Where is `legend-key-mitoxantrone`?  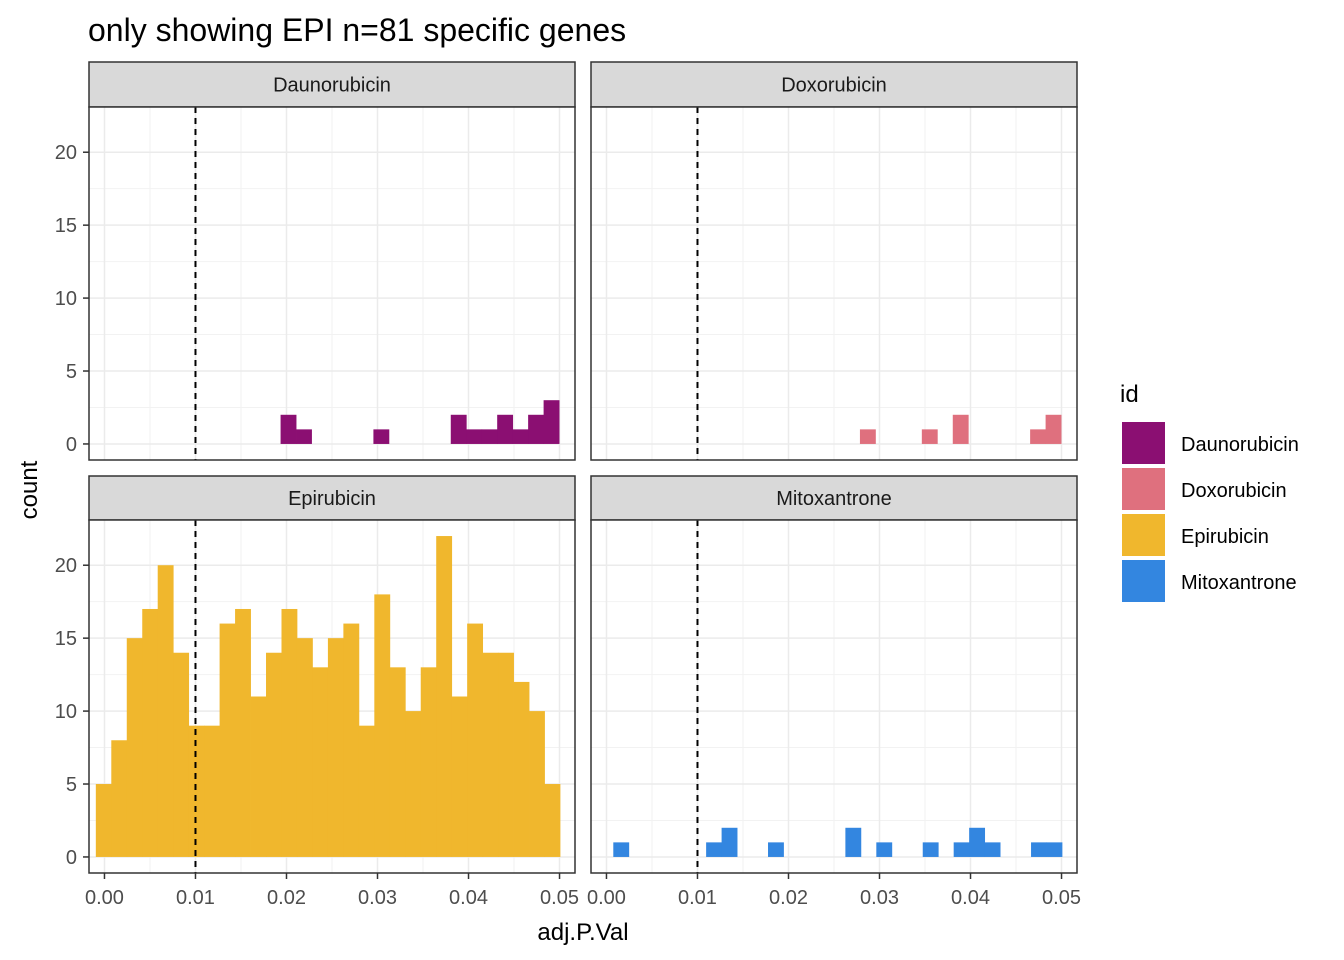 legend-key-mitoxantrone is located at coordinates (1143, 581).